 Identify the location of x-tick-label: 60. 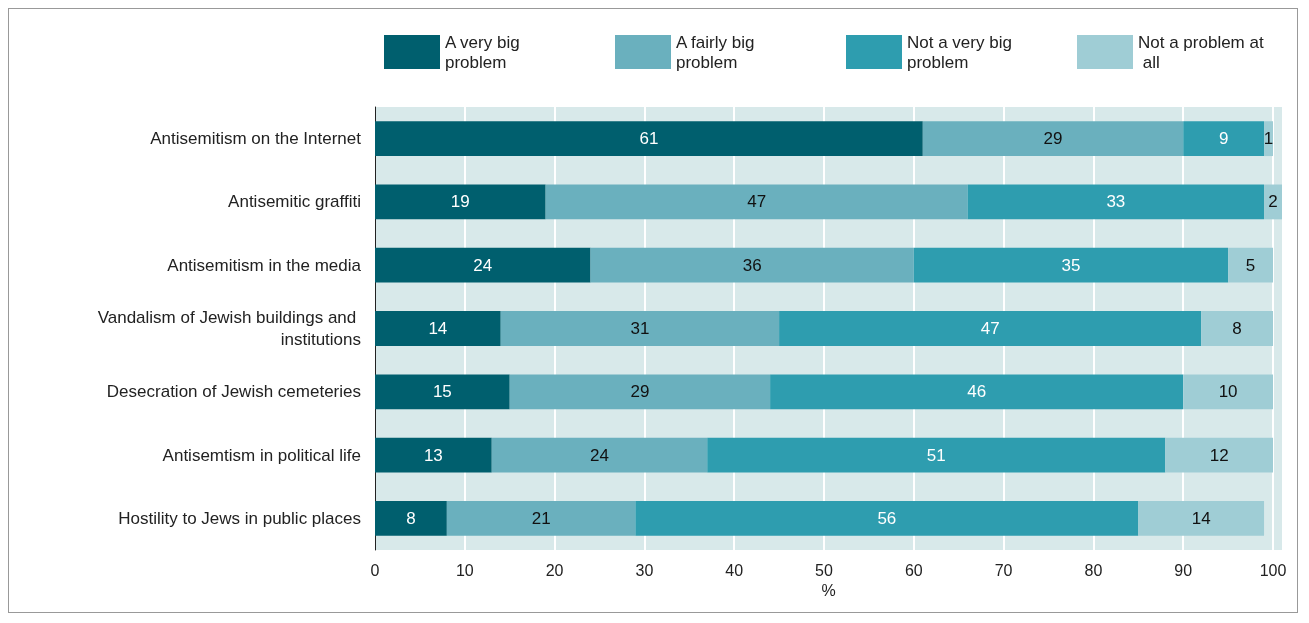
(913, 570).